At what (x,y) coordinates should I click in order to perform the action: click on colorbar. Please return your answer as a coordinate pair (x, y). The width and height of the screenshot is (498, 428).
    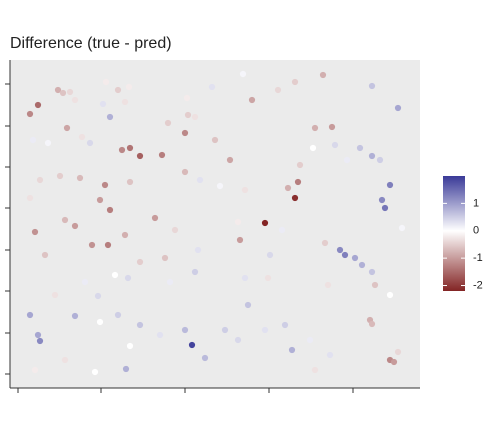
    Looking at the image, I should click on (454, 233).